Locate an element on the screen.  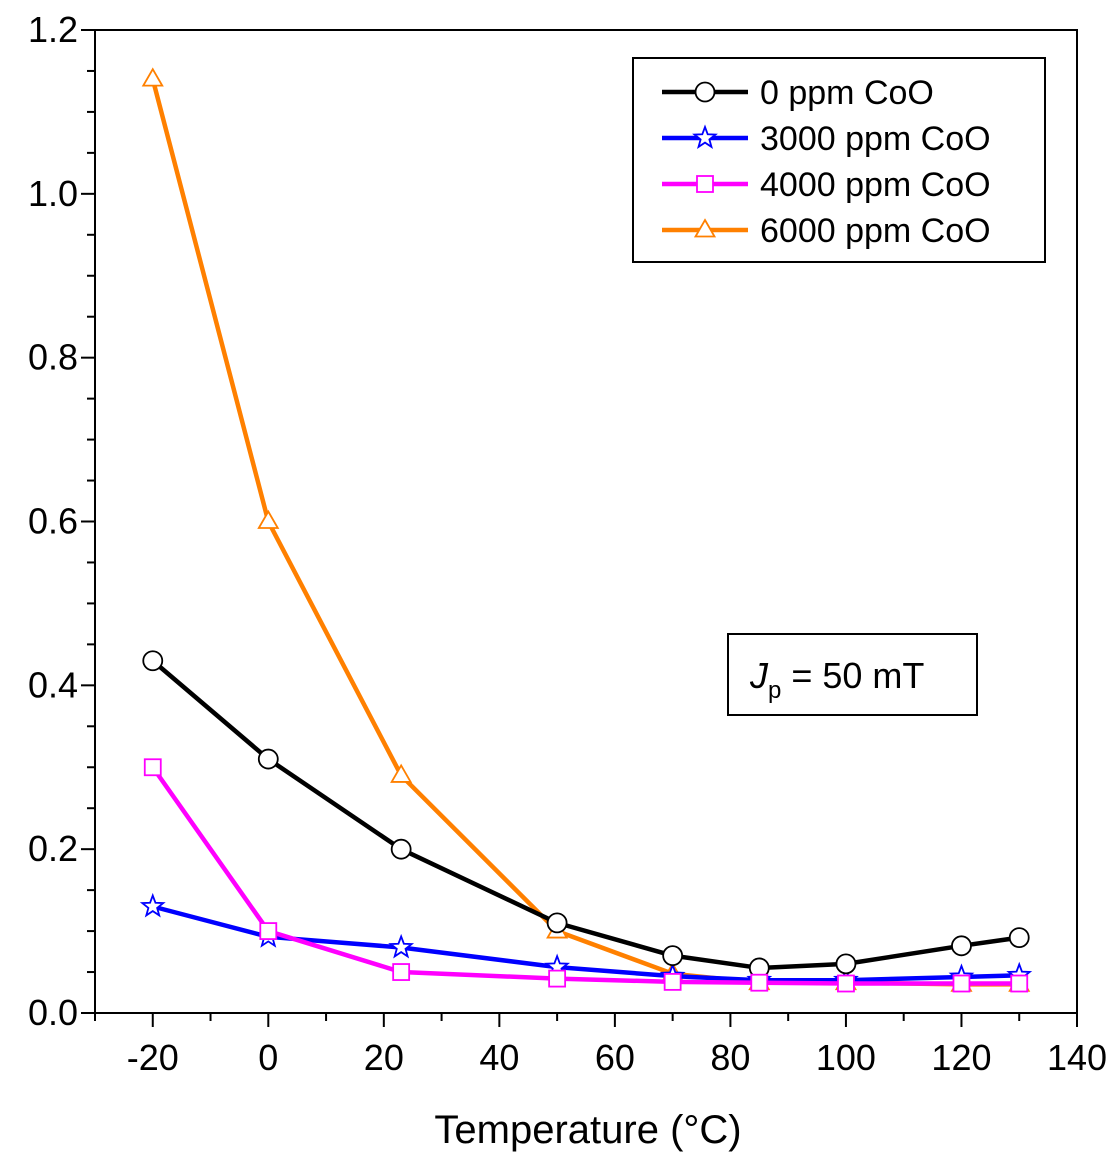
y-tick-label: 0.6 is located at coordinates (53, 521).